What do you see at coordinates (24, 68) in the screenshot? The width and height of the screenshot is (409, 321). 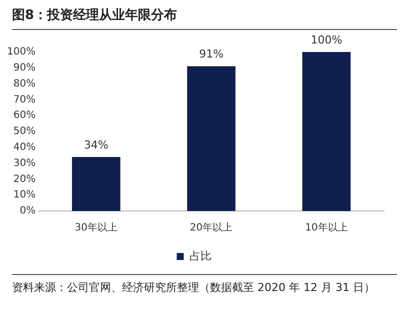 I see `y-tick-label: 90%` at bounding box center [24, 68].